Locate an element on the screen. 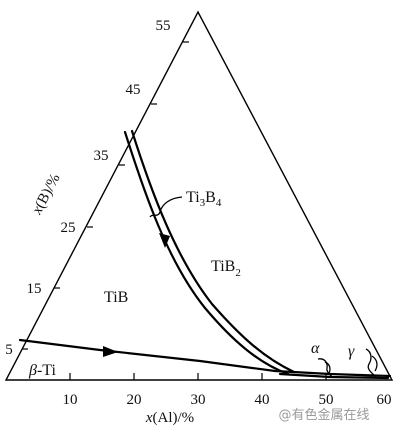  gamma-region-outline is located at coordinates (371, 363).